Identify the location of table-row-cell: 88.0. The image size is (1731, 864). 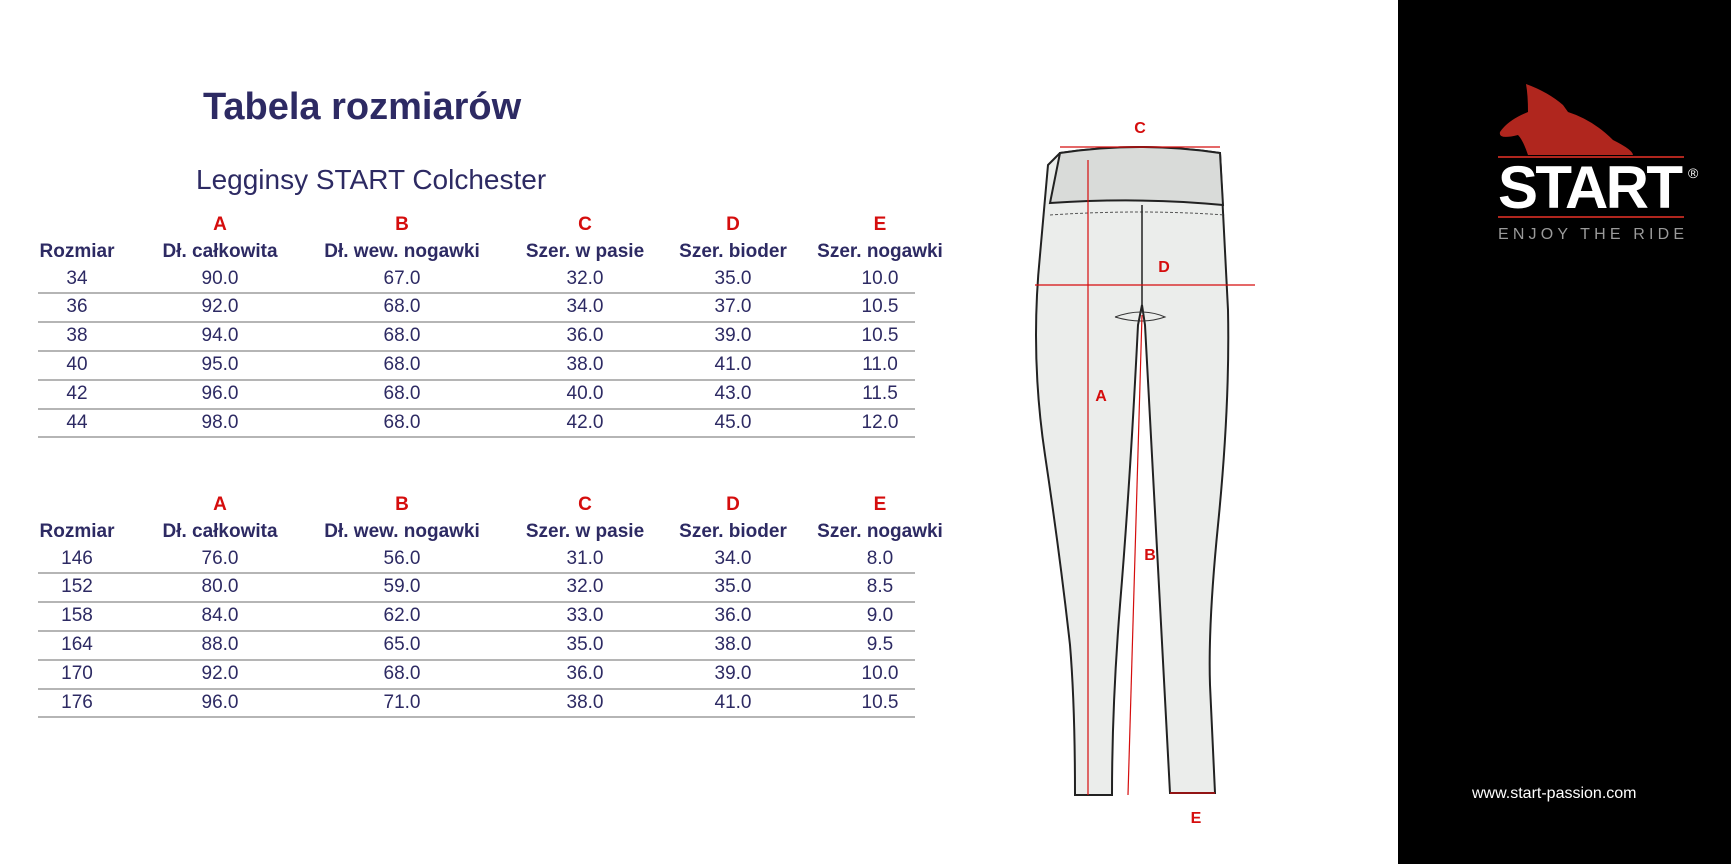
(220, 644).